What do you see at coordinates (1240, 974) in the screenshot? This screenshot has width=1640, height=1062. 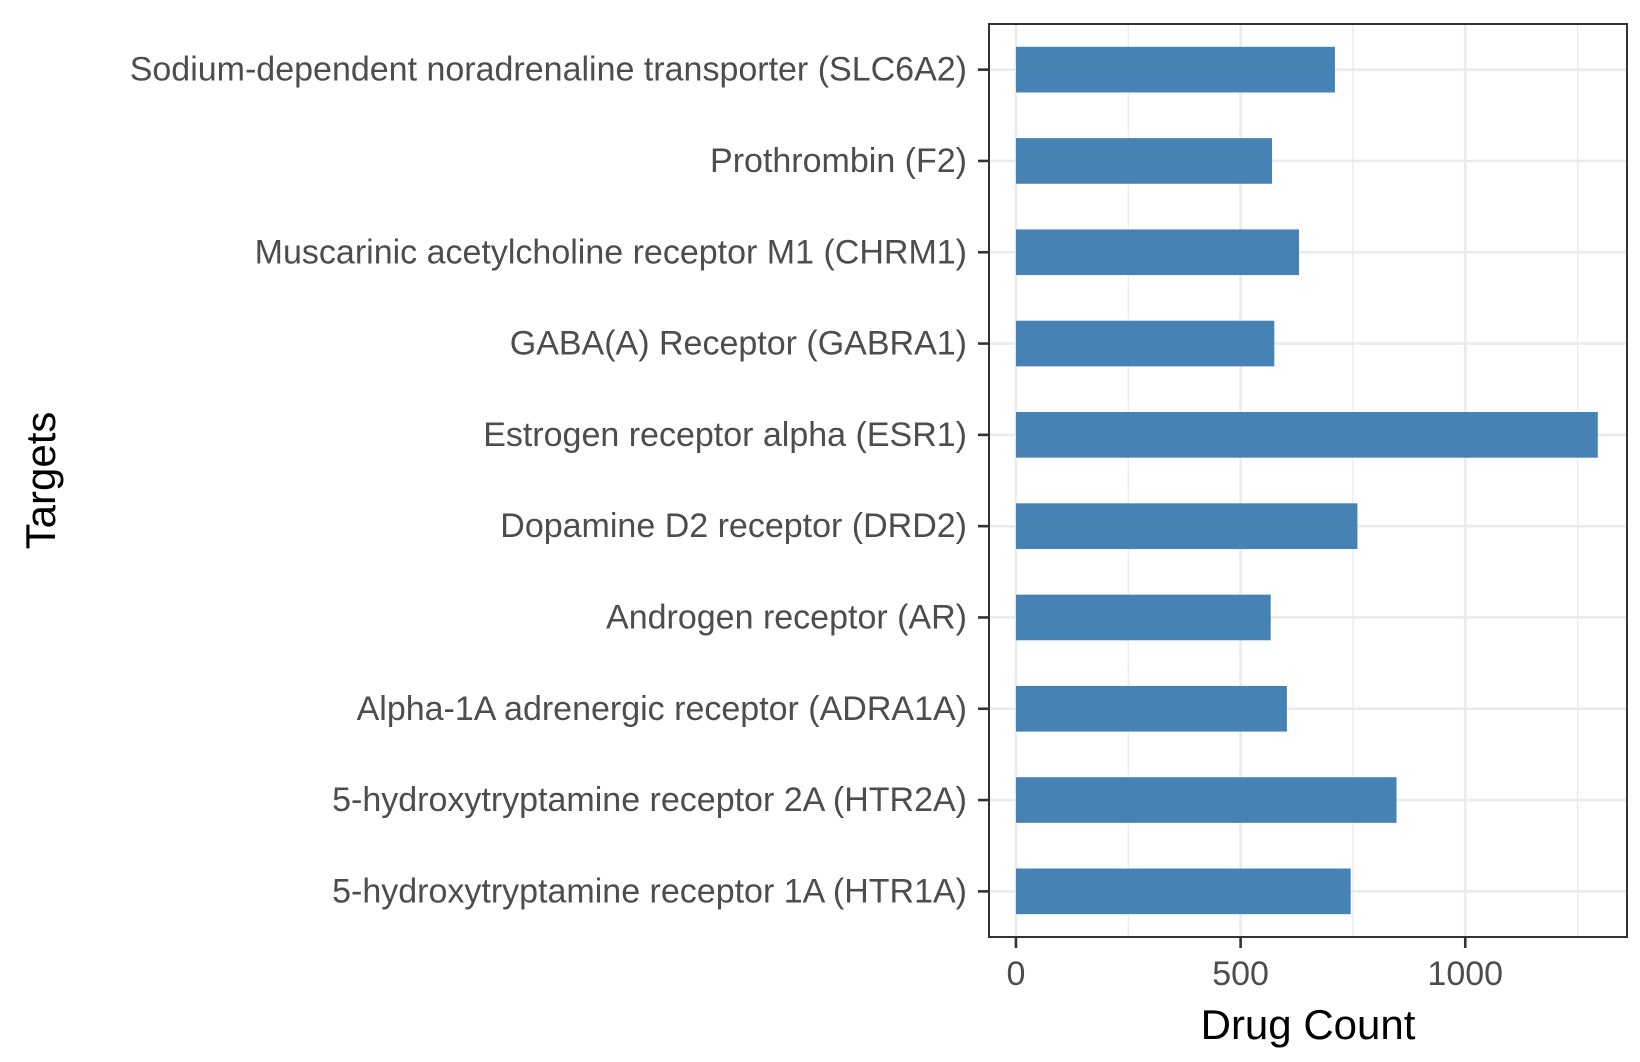 I see `x-tick-label: 500` at bounding box center [1240, 974].